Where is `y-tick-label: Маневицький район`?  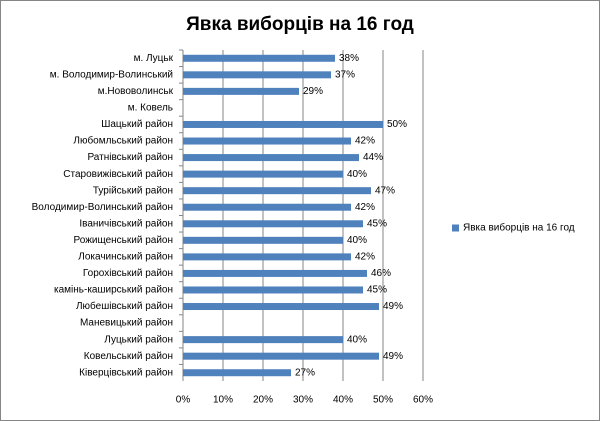
y-tick-label: Маневицький район is located at coordinates (126, 323).